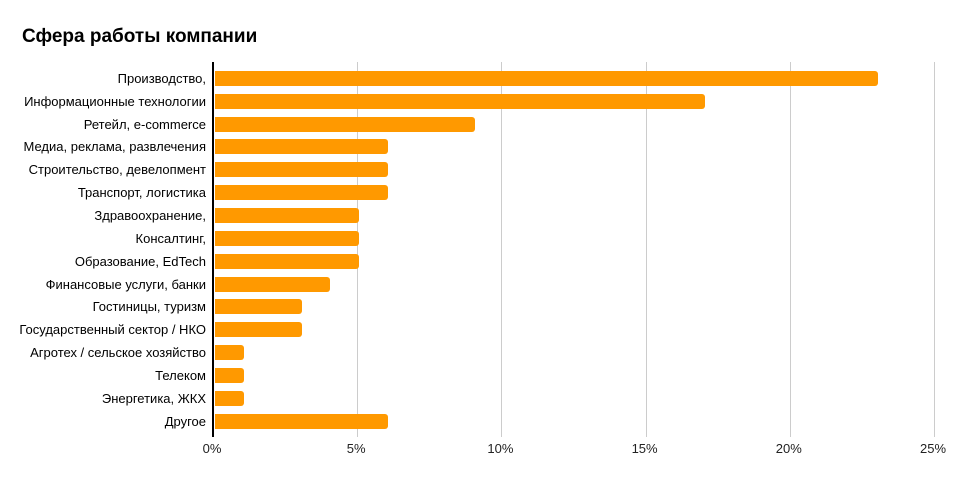 Image resolution: width=957 pixels, height=482 pixels. I want to click on category-label: Агротех / сельское хозяйство, so click(118, 353).